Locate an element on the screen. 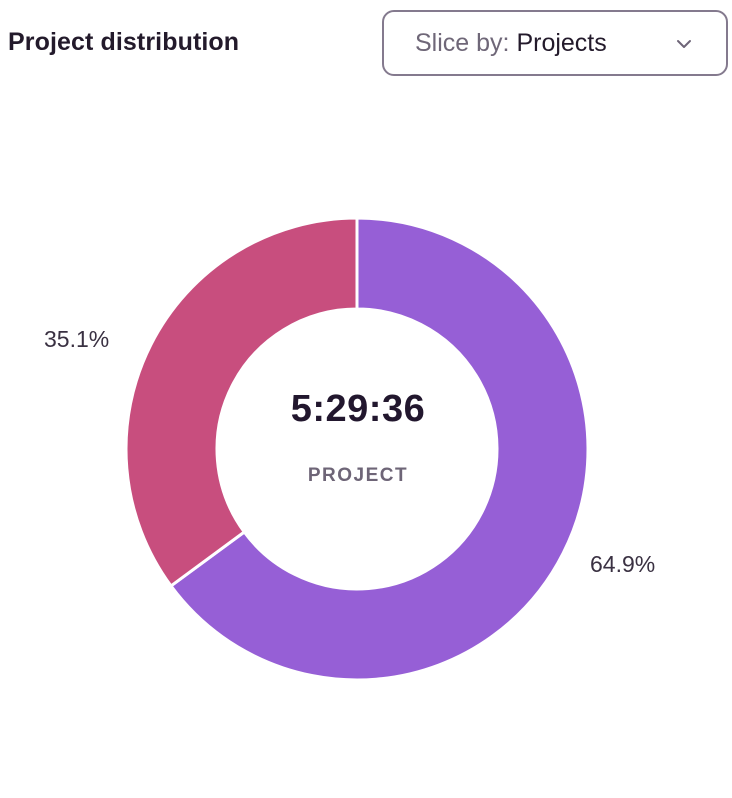 This screenshot has height=798, width=732. slice-by-text: Slice by: Projects is located at coordinates (511, 43).